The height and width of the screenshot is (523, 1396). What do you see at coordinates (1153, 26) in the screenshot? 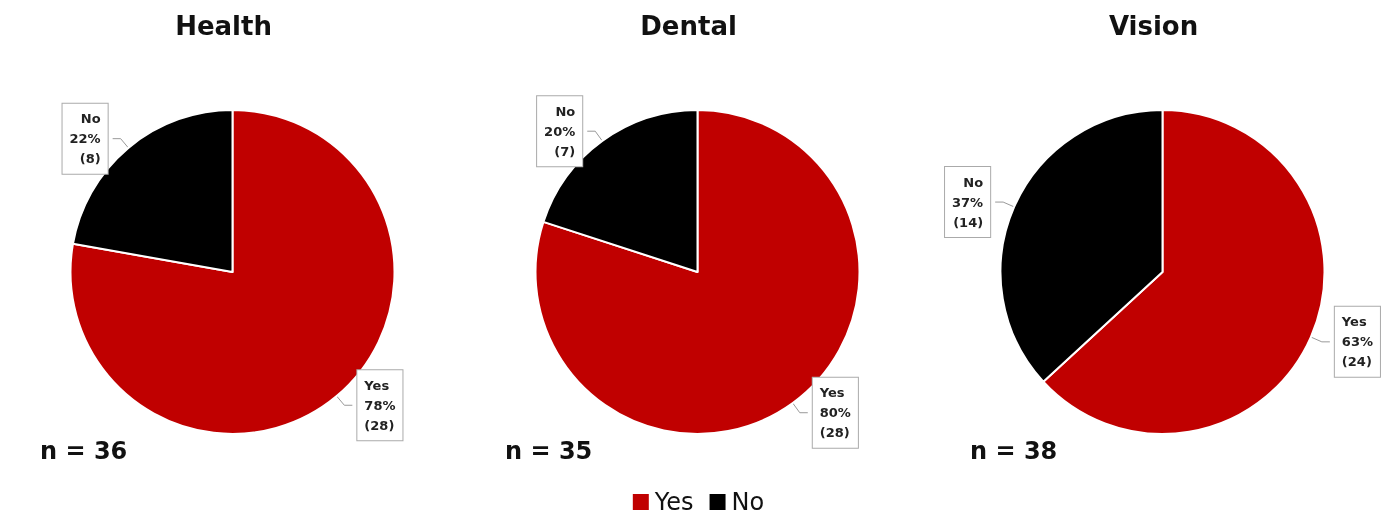
I see `chart-title: Vision` at bounding box center [1153, 26].